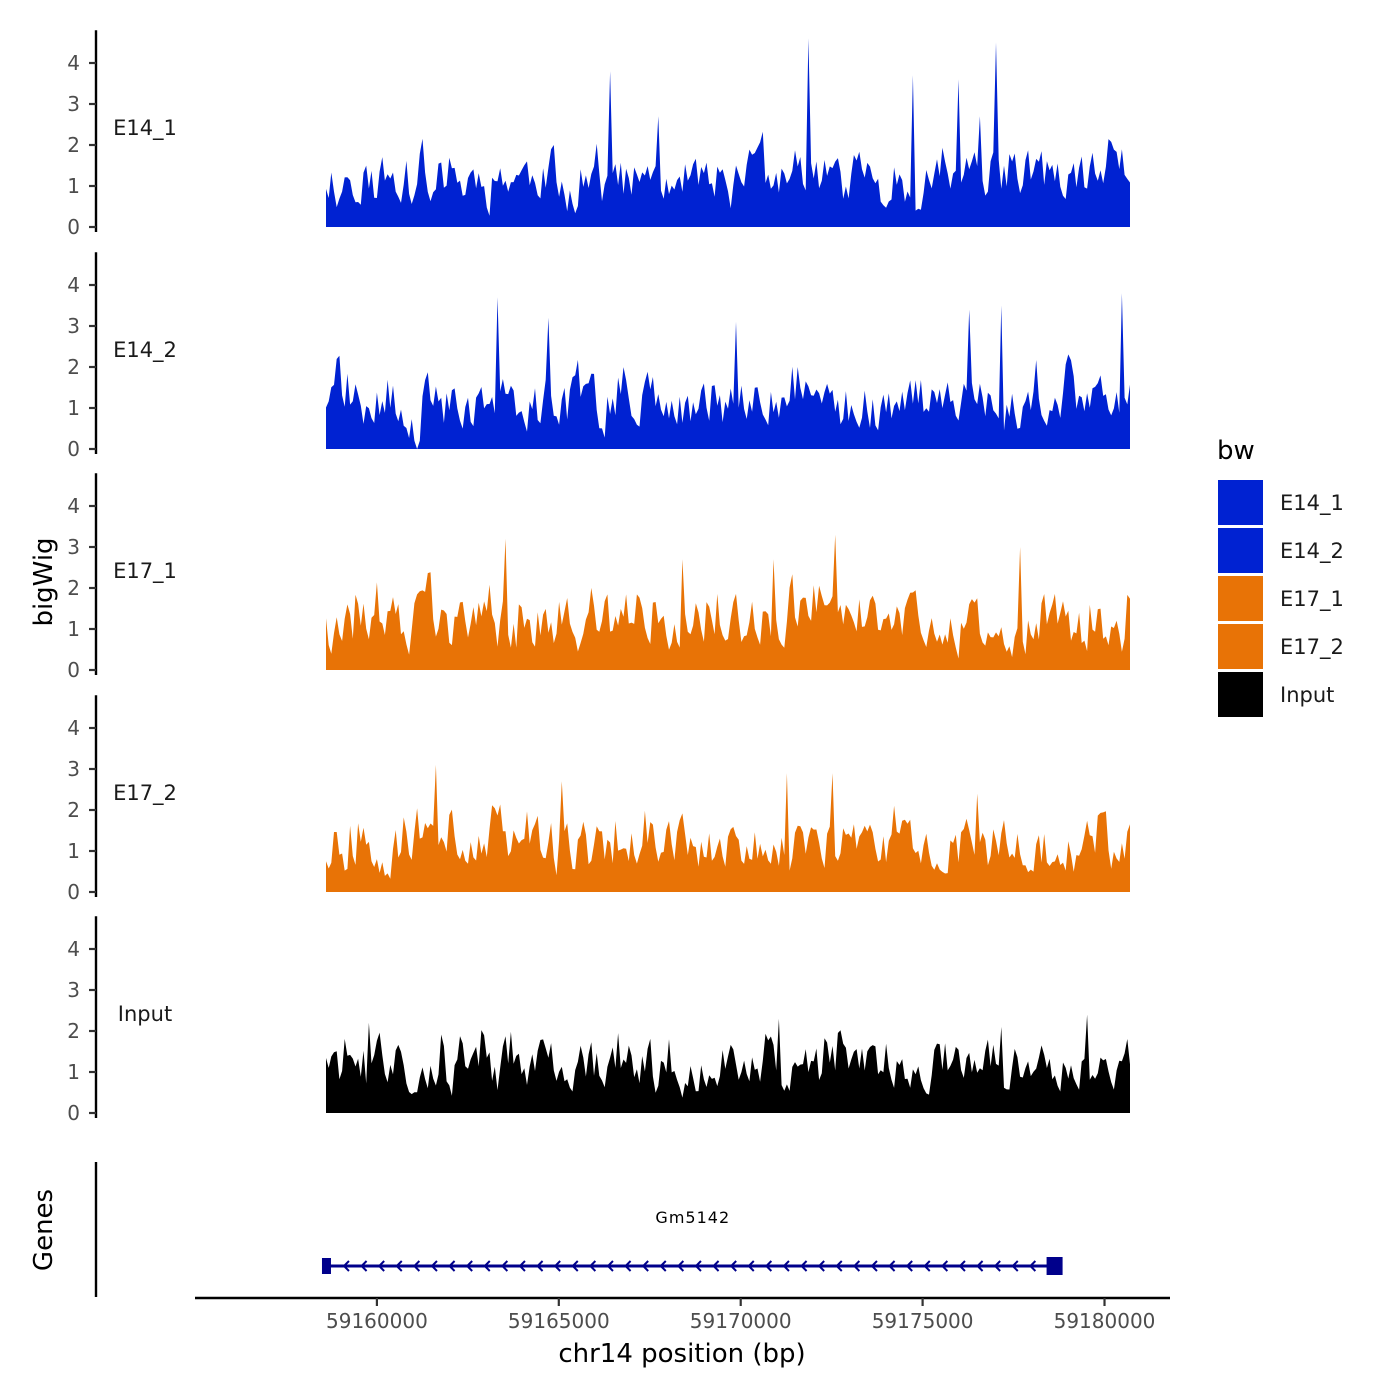 The image size is (1400, 1400). I want to click on gene-panel: Genes Gm5142, so click(546, 1229).